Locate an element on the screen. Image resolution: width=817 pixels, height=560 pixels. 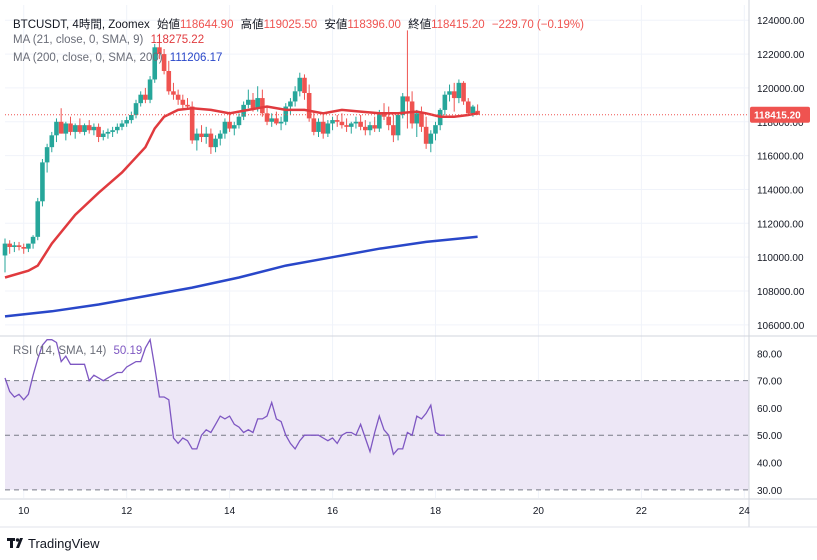
price-tick-label: 116000.00 is located at coordinates (780, 157).